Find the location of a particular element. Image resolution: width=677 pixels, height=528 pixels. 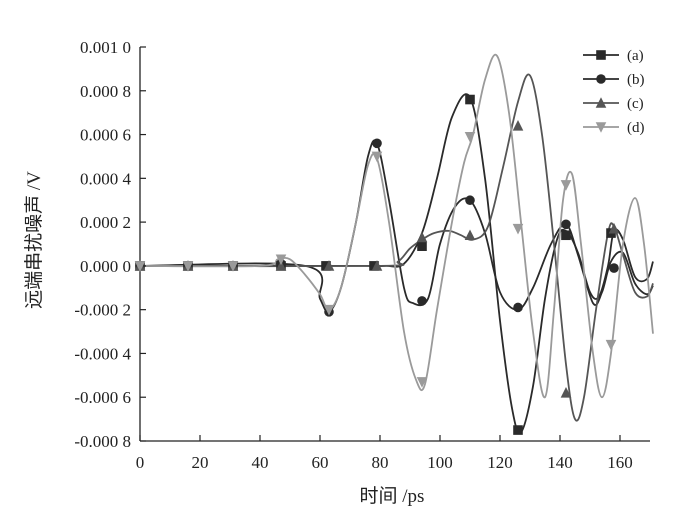

y-tick-label: -0.000 2 is located at coordinates (102, 310).